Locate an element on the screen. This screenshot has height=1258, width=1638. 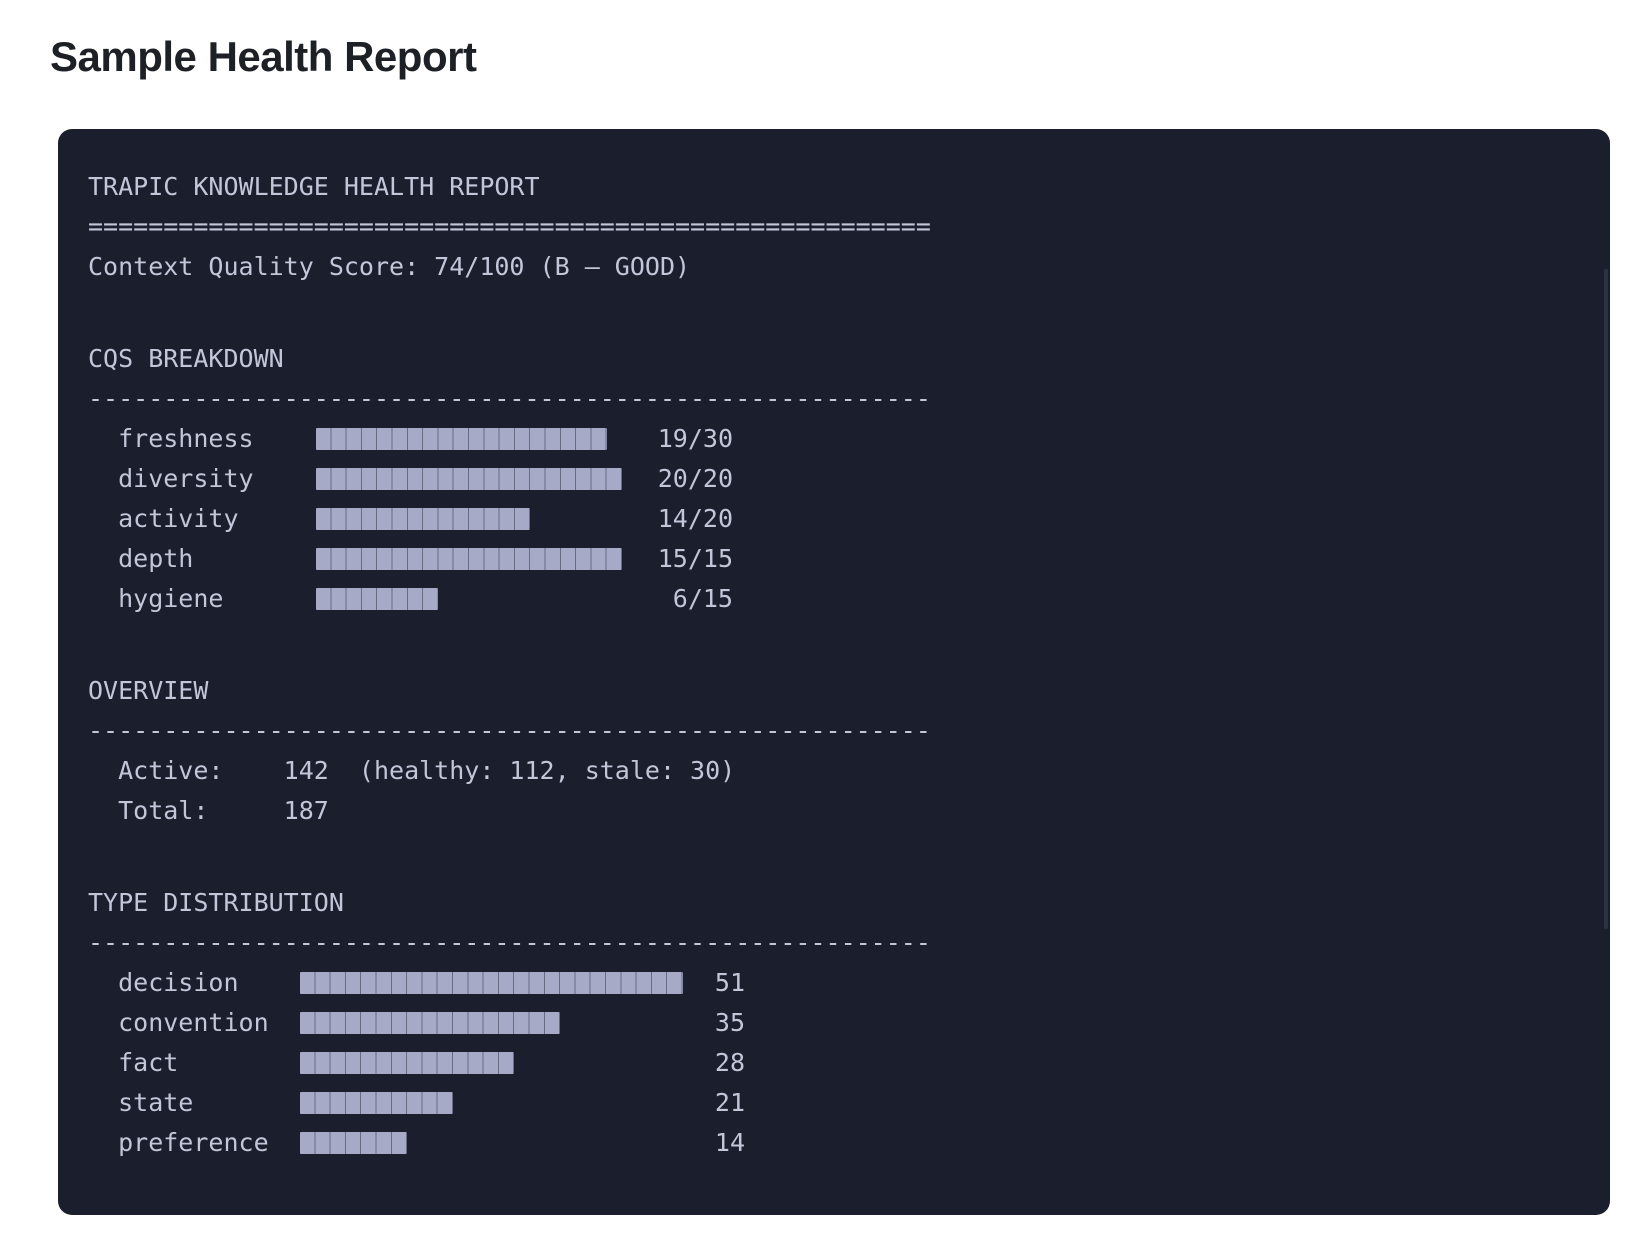
bar-row: state 21 is located at coordinates (834, 1103).